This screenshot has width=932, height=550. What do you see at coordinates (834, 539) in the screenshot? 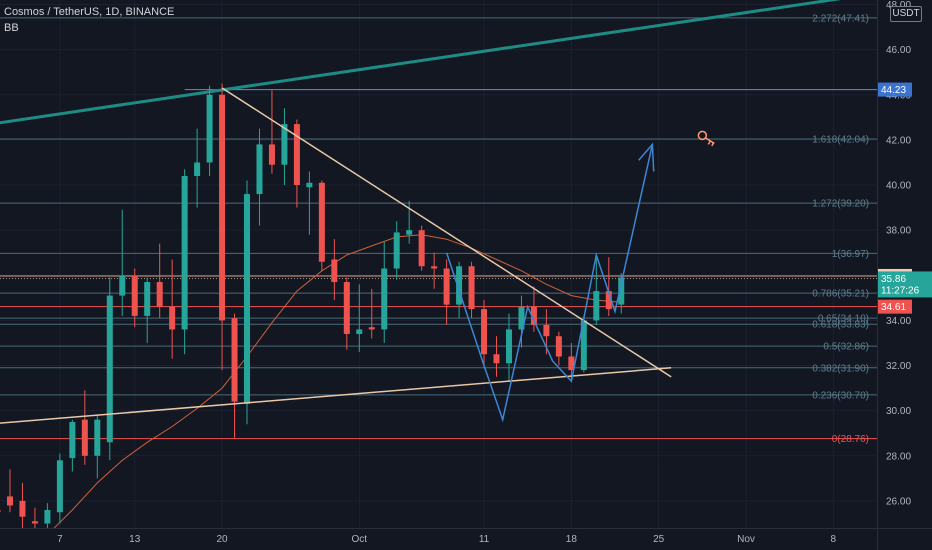
I see `time-axis-tick-label: 8` at bounding box center [834, 539].